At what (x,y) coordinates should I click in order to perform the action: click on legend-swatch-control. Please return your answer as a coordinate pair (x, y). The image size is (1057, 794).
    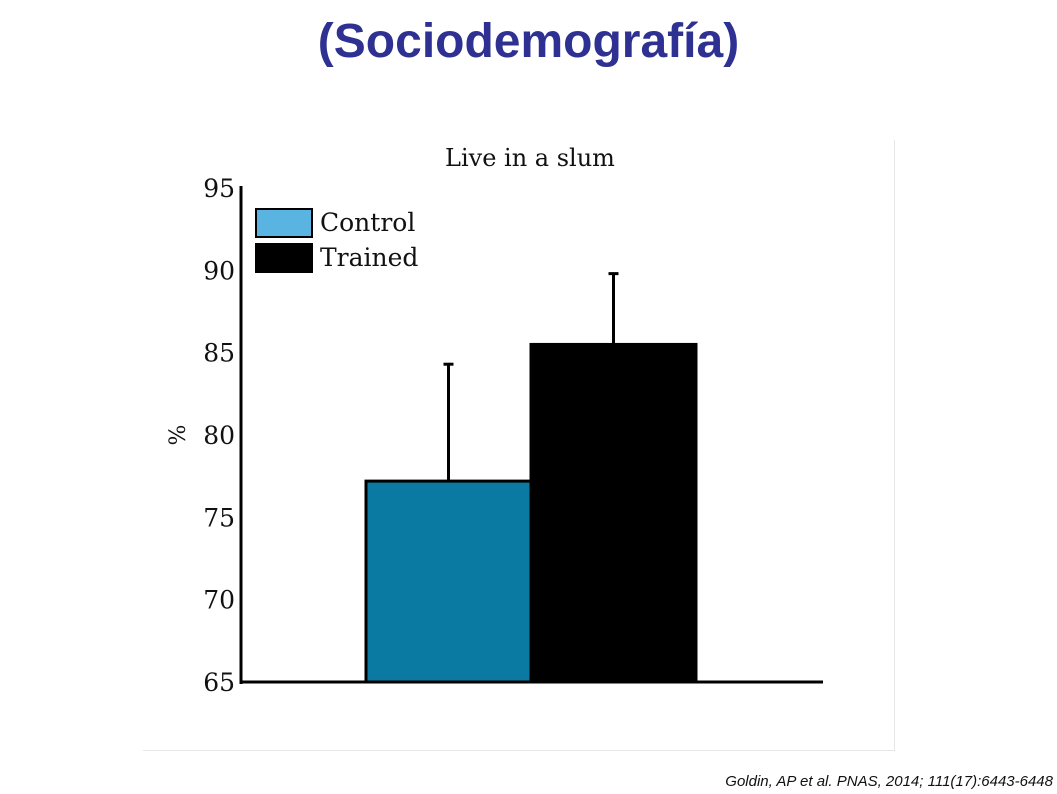
    Looking at the image, I should click on (284, 223).